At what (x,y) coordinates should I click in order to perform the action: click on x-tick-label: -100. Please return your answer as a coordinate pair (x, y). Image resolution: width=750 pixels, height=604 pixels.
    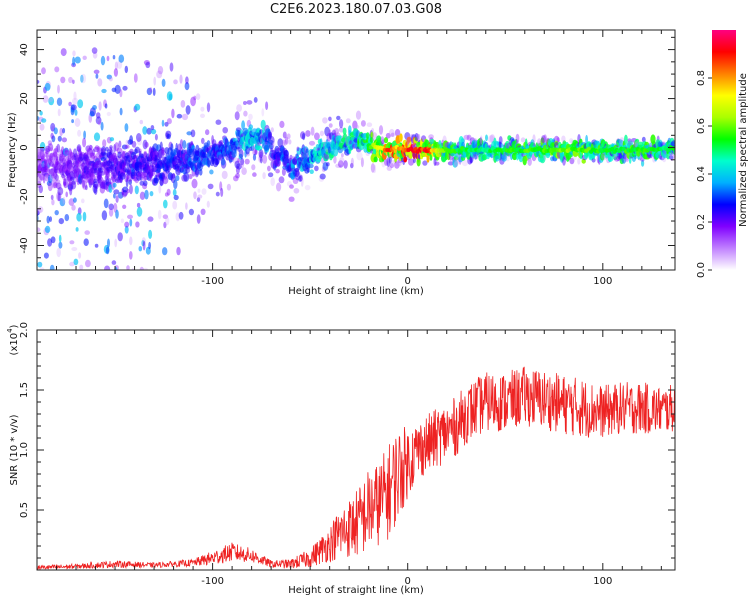
    Looking at the image, I should click on (212, 581).